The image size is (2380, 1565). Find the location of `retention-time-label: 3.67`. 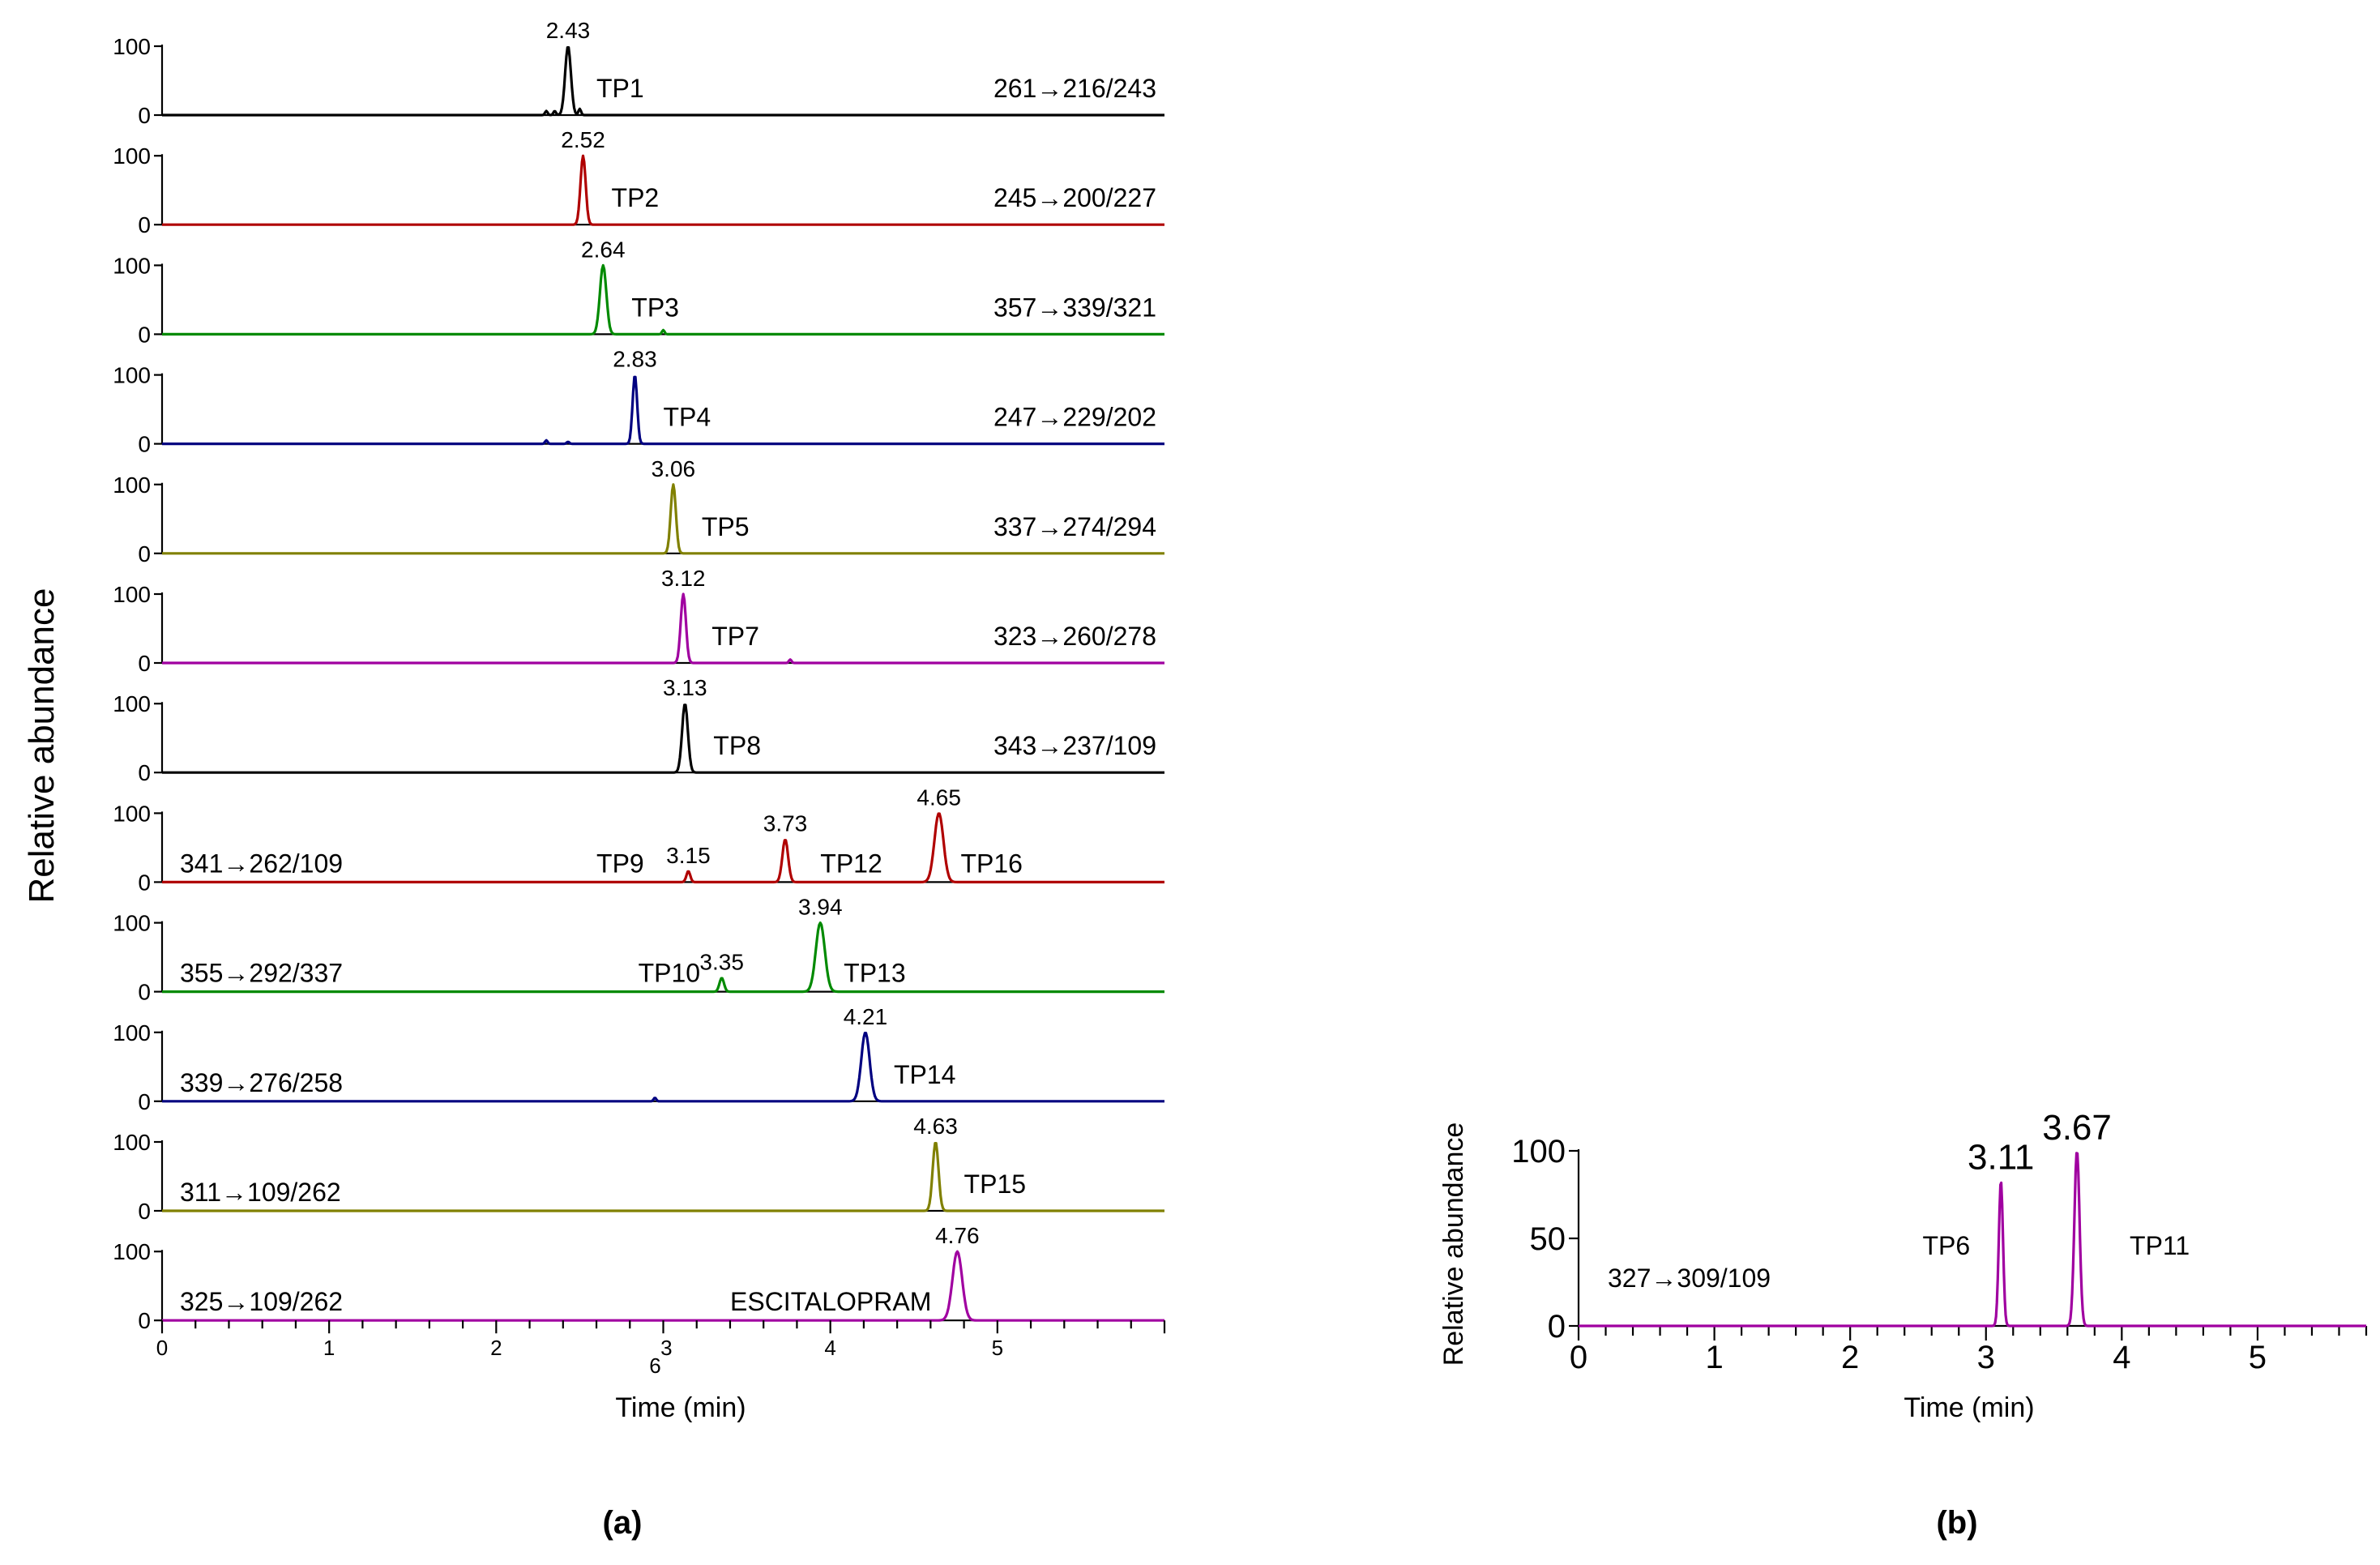

retention-time-label: 3.67 is located at coordinates (2077, 1128).